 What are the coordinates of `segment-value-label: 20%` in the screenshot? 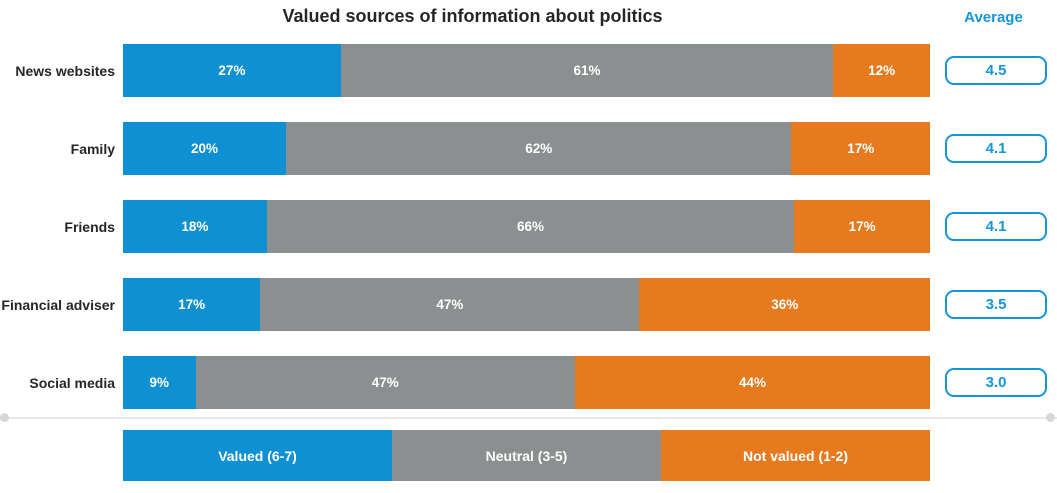 It's located at (205, 148).